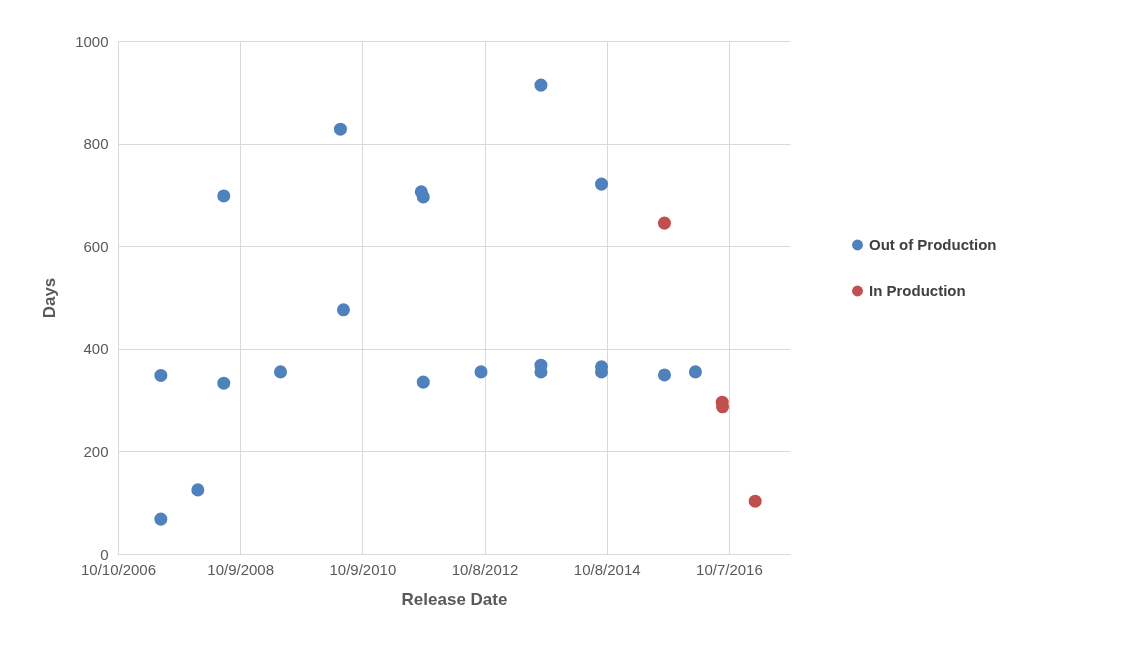 This screenshot has width=1135, height=664. What do you see at coordinates (118, 569) in the screenshot?
I see `x-tick-label: 10/10/2006` at bounding box center [118, 569].